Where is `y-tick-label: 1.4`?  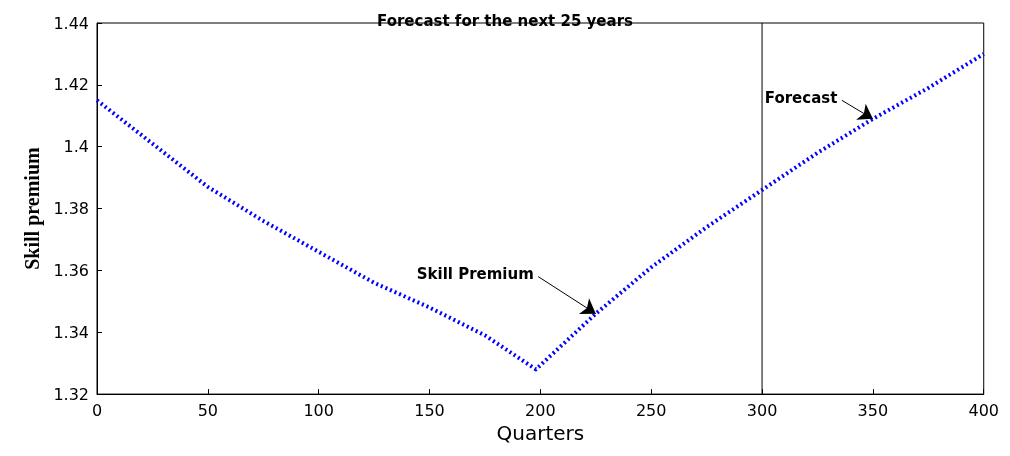 y-tick-label: 1.4 is located at coordinates (76, 147).